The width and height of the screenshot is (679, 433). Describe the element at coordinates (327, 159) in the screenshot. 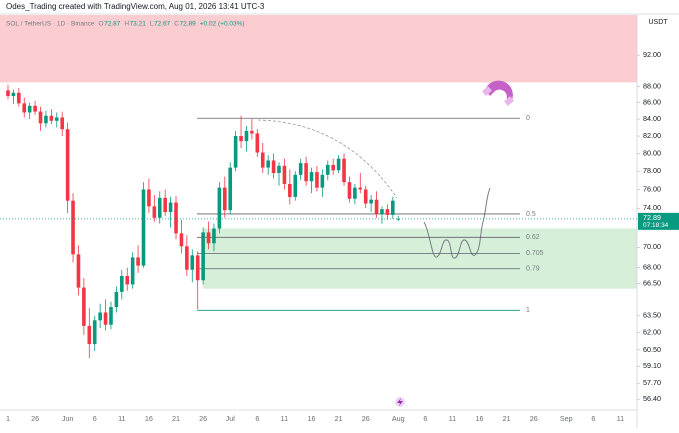

I see `arc-drawing` at that location.